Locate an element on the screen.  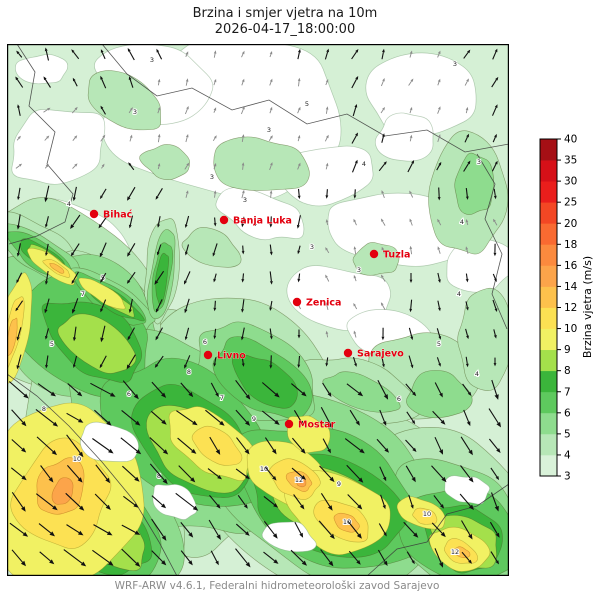
colorbar-tick-label: 12 is located at coordinates (570, 308).